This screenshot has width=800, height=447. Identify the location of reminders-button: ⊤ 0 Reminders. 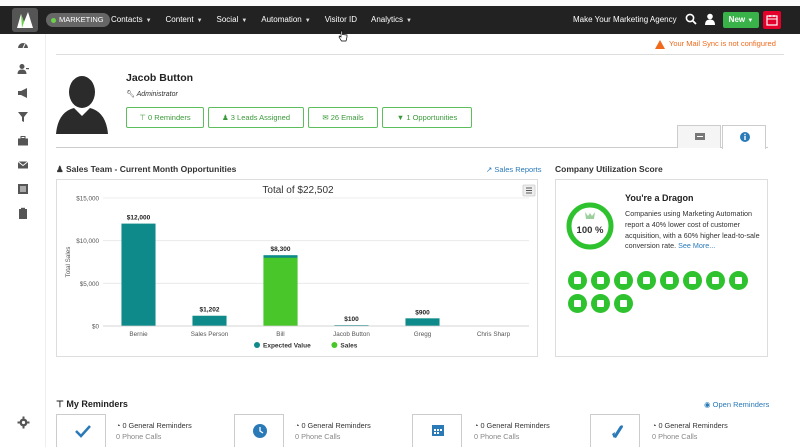
(165, 117).